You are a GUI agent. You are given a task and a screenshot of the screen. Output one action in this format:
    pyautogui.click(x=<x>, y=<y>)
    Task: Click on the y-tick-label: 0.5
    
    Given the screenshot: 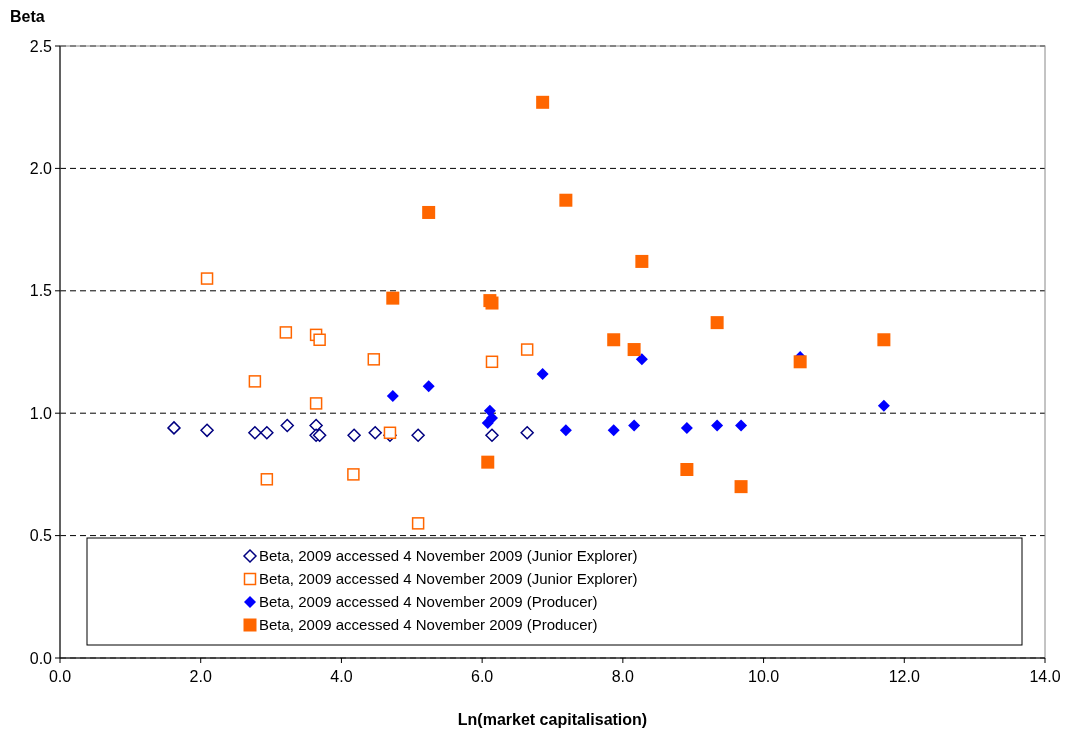 What is the action you would take?
    pyautogui.click(x=41, y=536)
    